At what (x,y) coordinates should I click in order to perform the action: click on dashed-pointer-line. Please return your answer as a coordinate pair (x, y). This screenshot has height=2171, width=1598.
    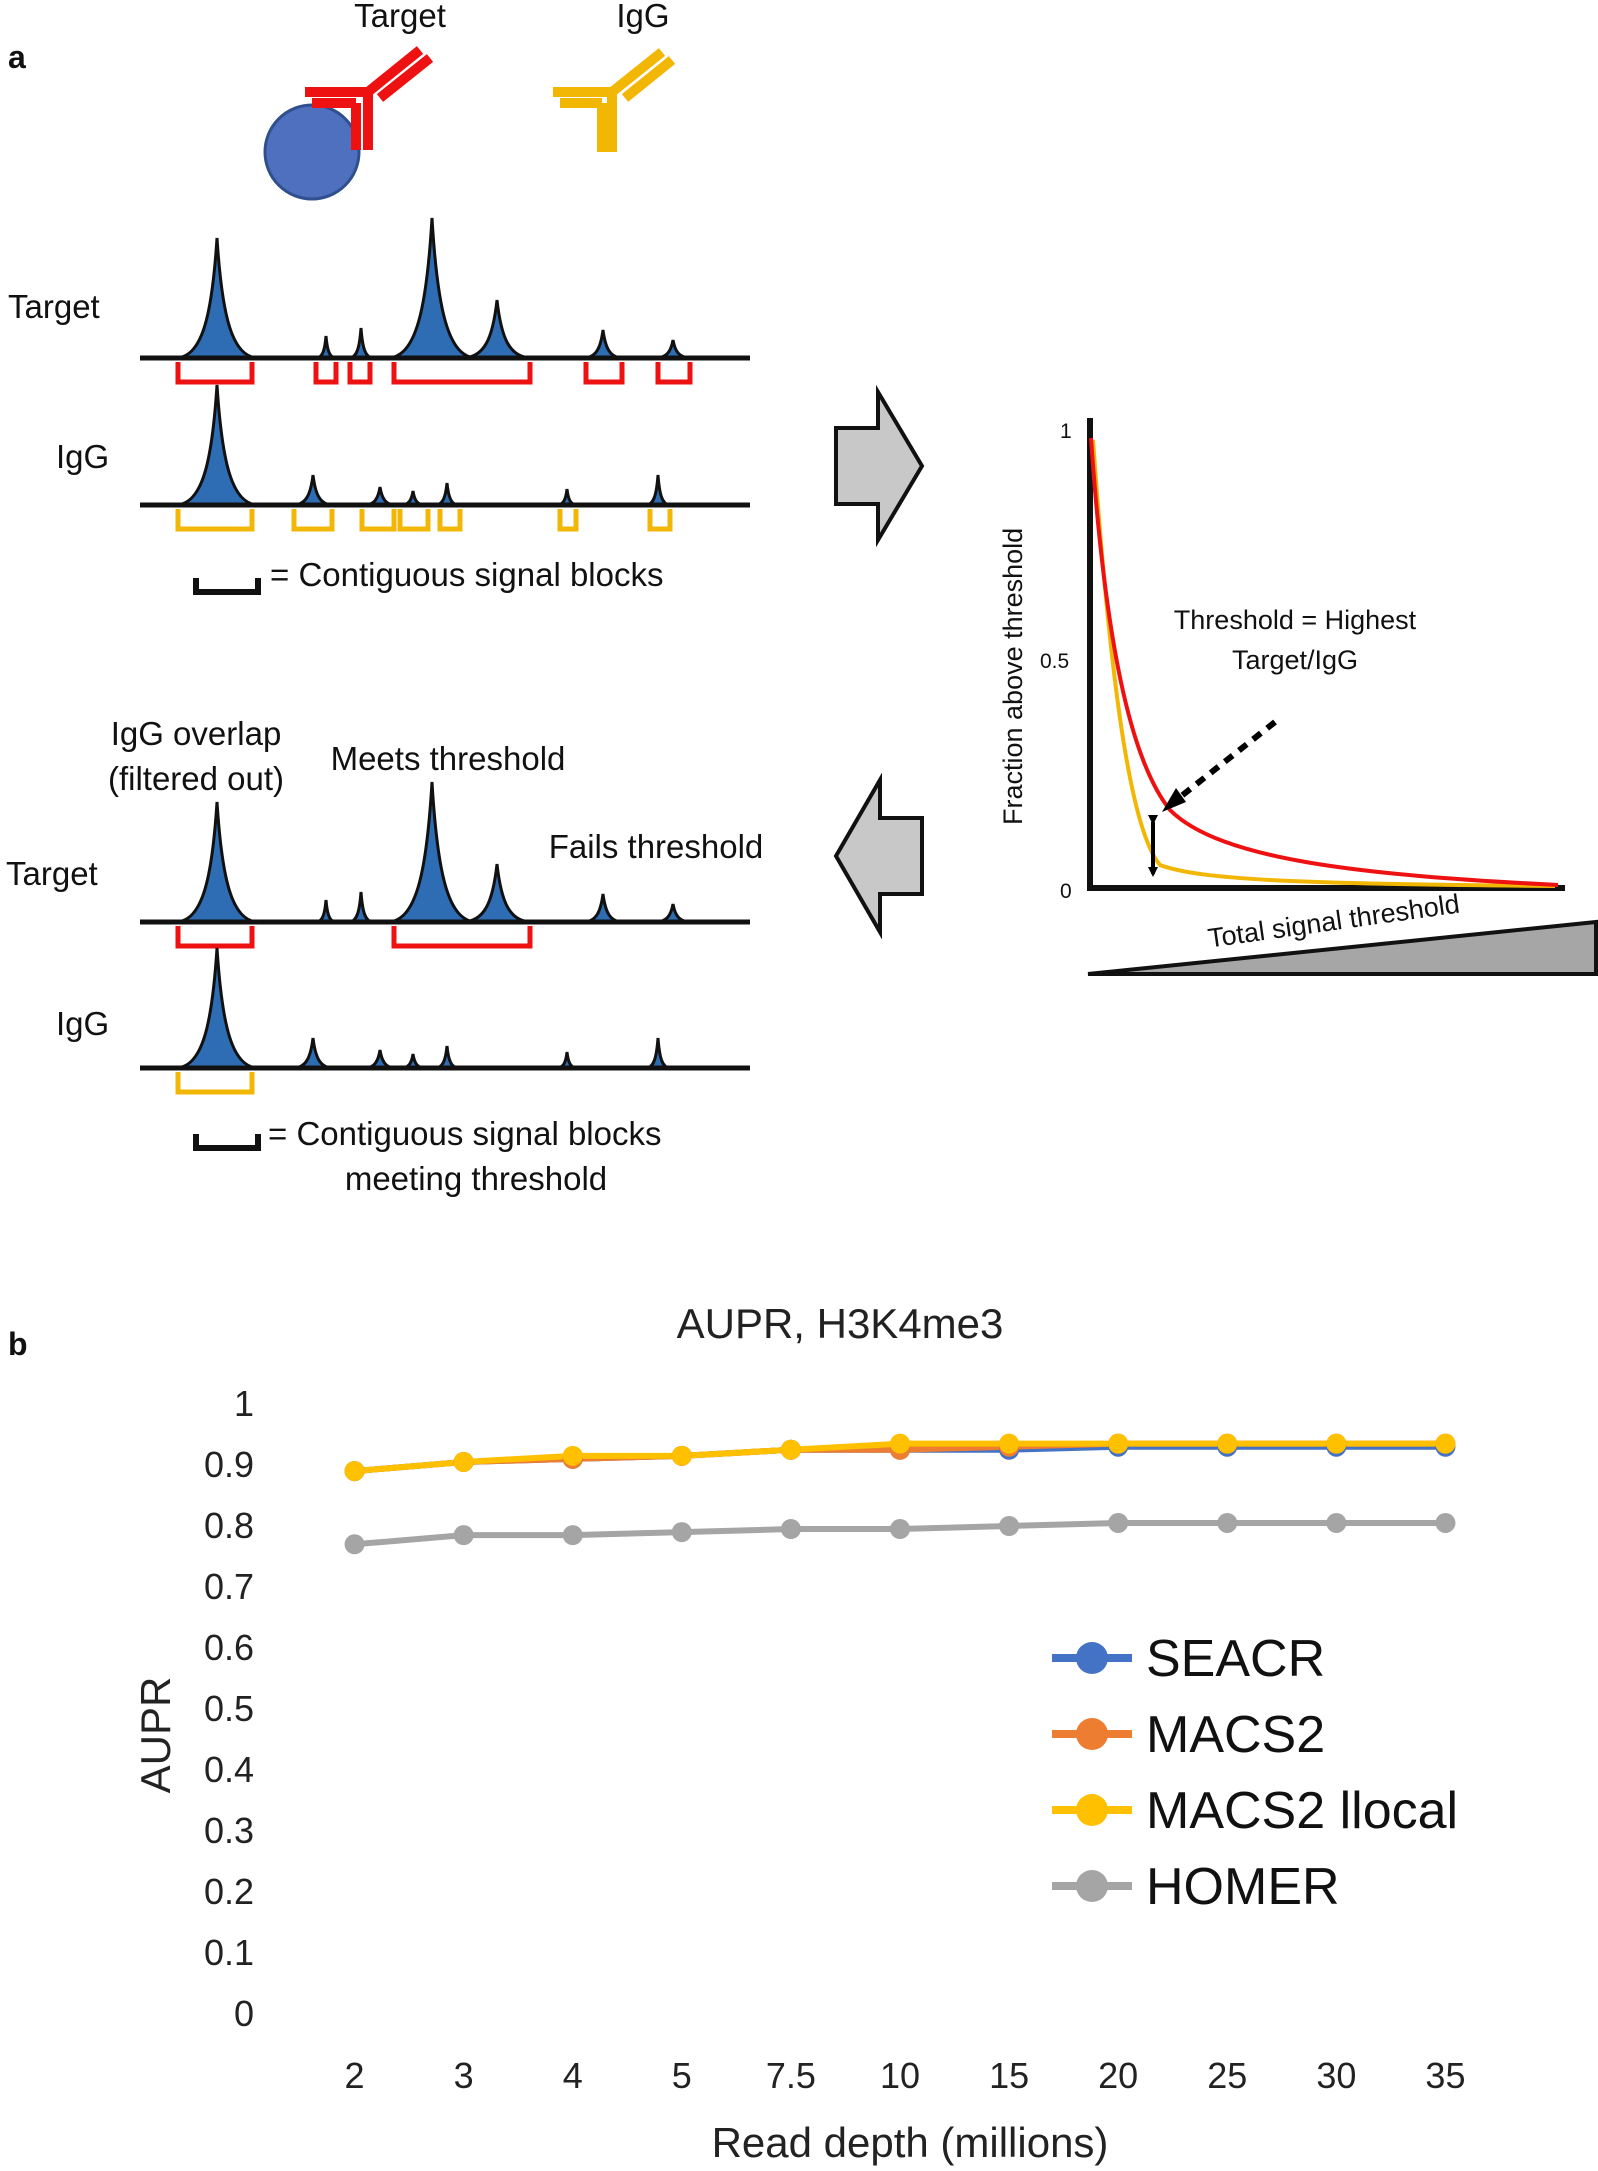
    Looking at the image, I should click on (1222, 763).